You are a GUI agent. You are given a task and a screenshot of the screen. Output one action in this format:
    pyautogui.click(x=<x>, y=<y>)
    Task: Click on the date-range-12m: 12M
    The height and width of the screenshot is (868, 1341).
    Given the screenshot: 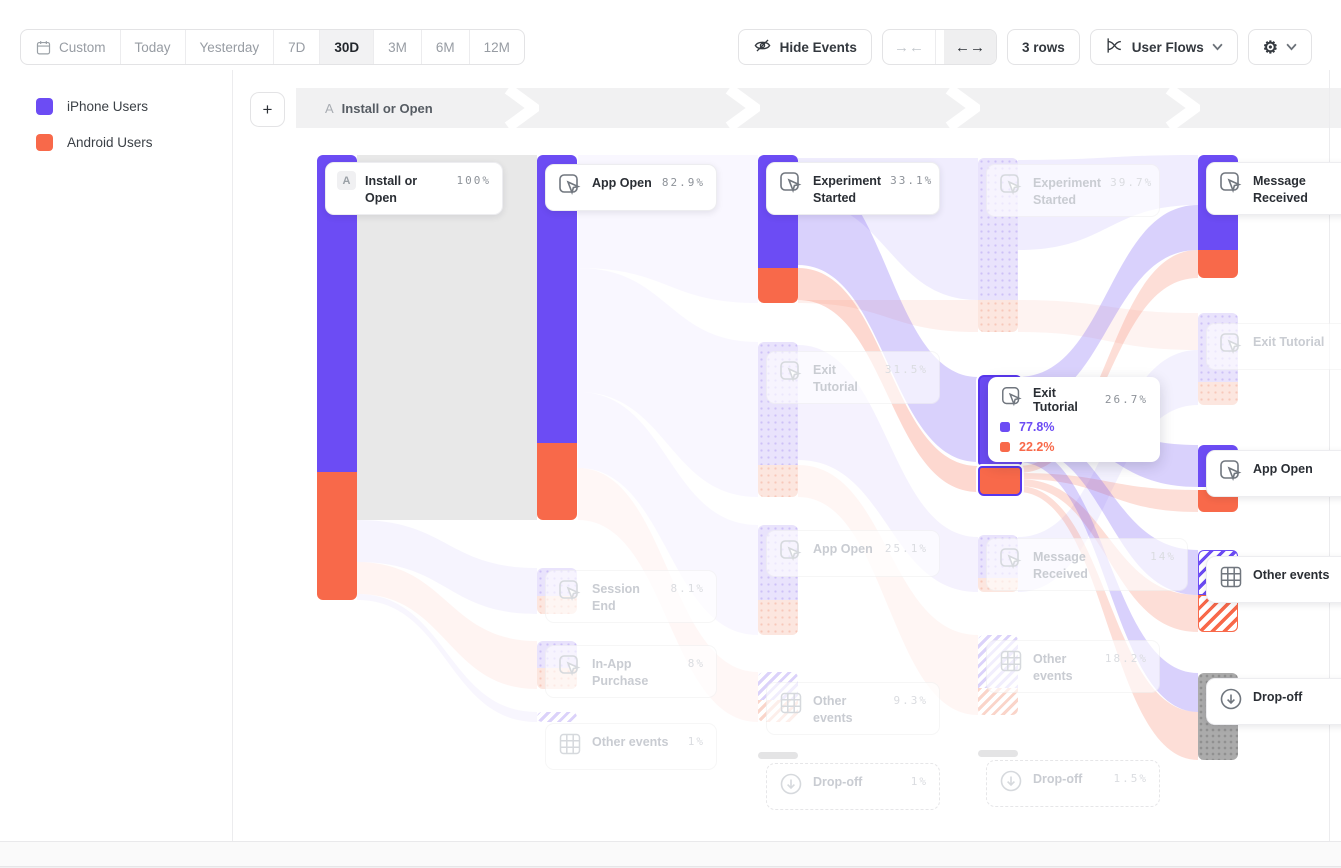 What is the action you would take?
    pyautogui.click(x=497, y=47)
    